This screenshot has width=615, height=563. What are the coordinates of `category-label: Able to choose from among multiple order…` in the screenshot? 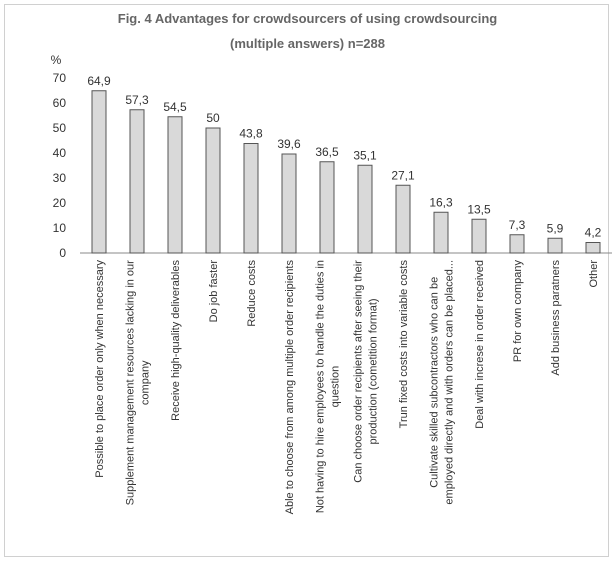 It's located at (290, 387).